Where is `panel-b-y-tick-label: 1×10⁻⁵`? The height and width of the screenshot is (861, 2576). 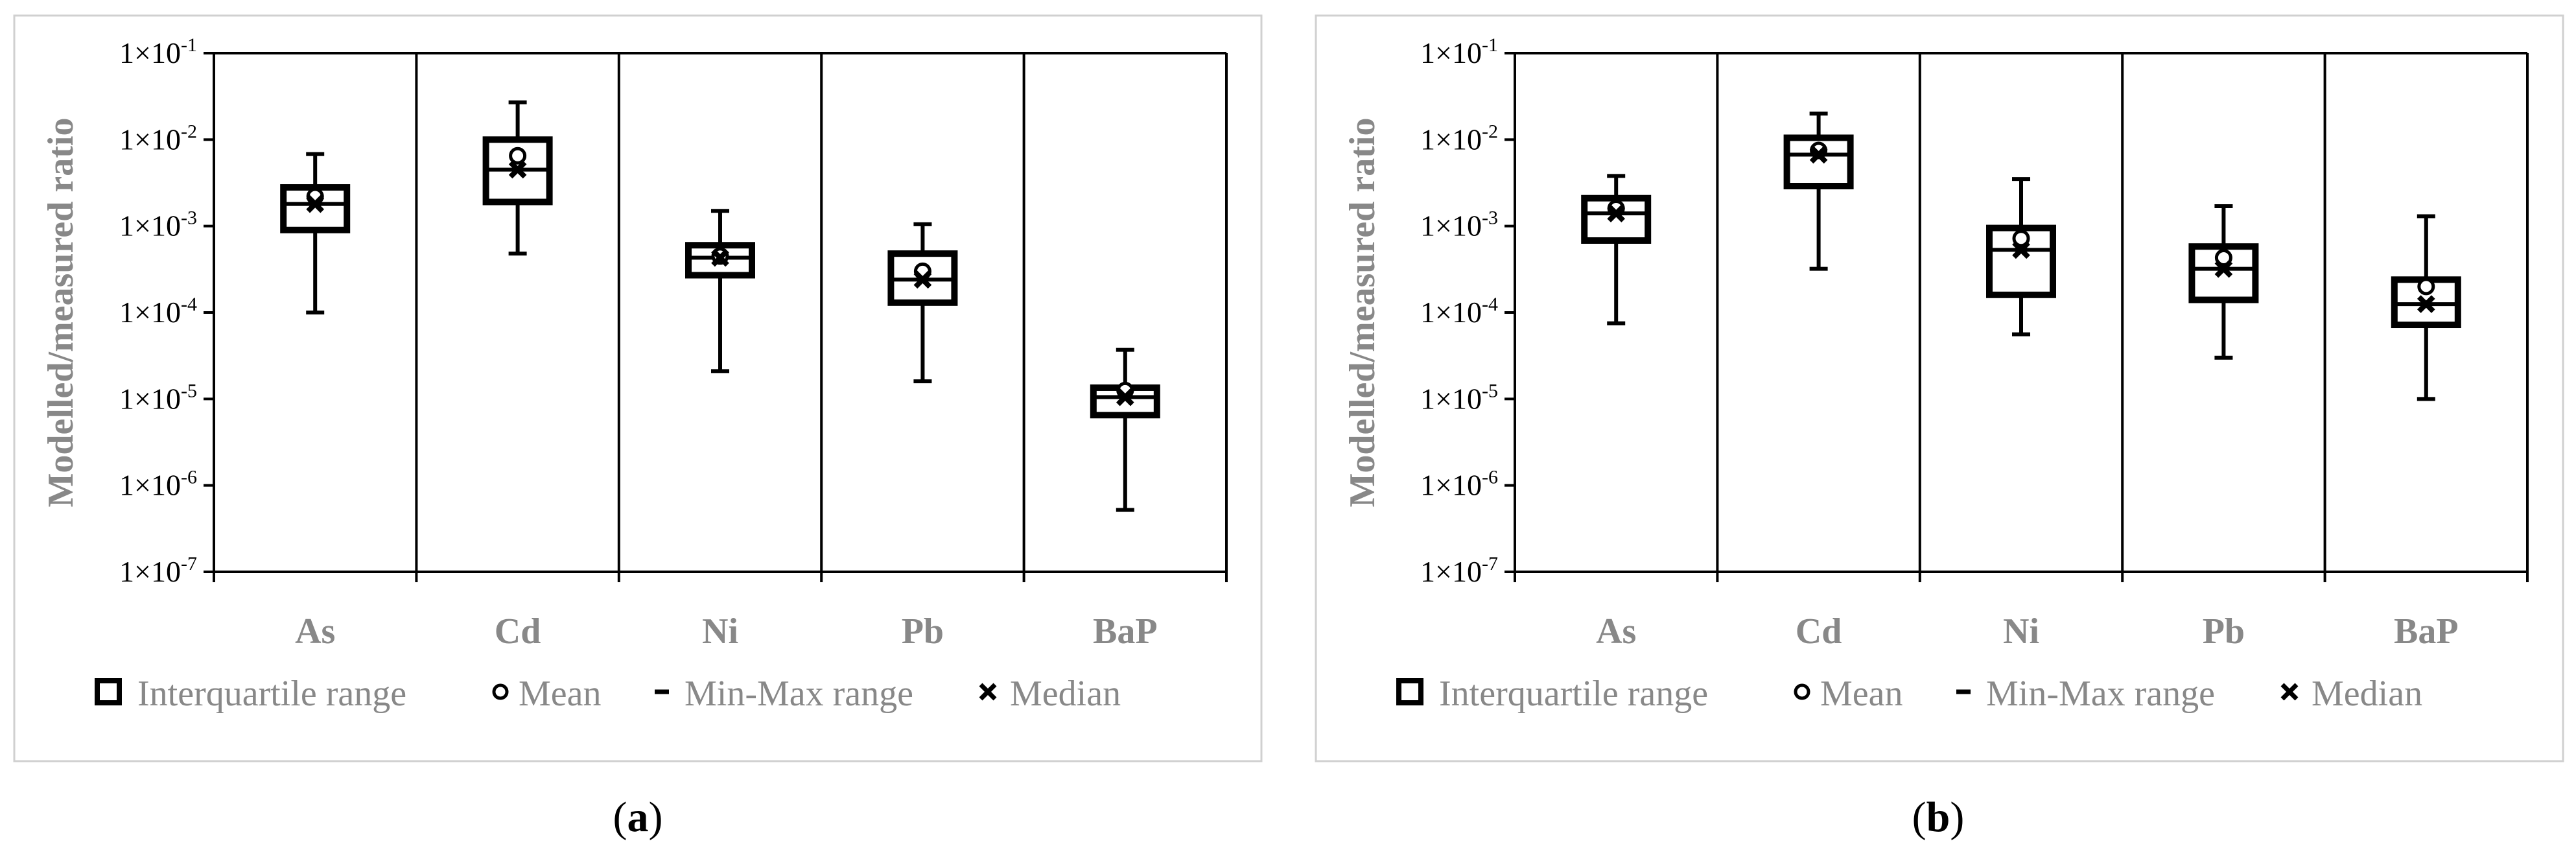 panel-b-y-tick-label: 1×10⁻⁵ is located at coordinates (1459, 397).